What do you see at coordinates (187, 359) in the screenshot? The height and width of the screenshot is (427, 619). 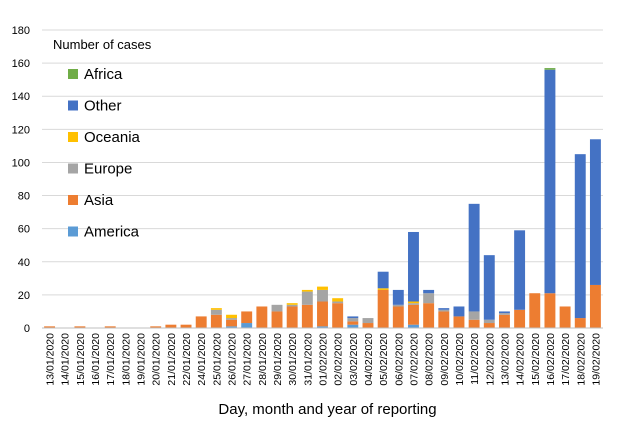 I see `x-tick-label: 22/01/2020` at bounding box center [187, 359].